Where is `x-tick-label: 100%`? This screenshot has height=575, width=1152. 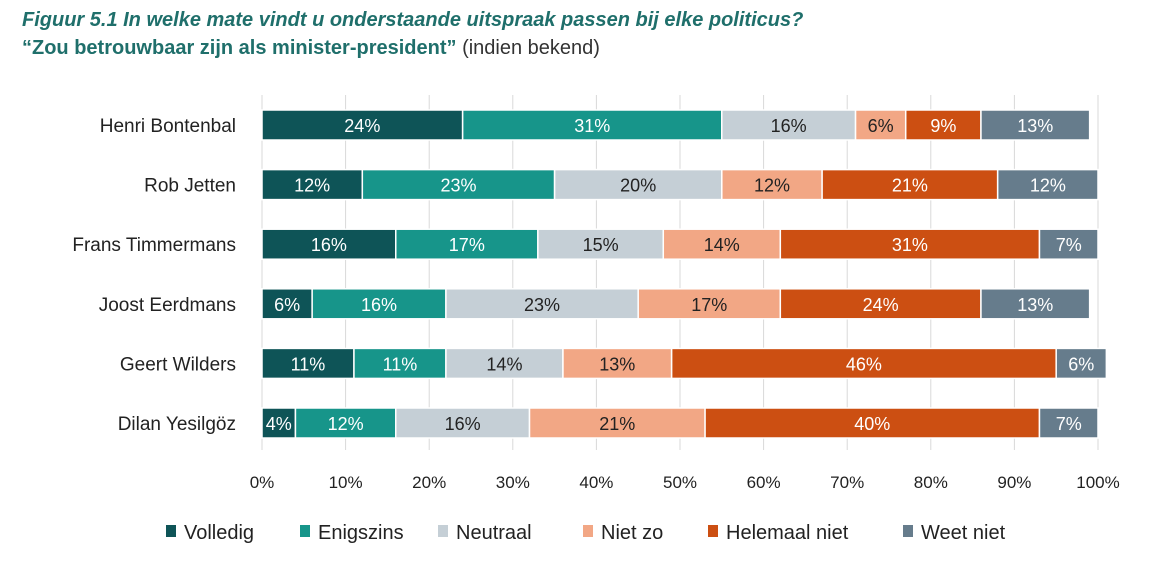
x-tick-label: 100% is located at coordinates (1097, 482).